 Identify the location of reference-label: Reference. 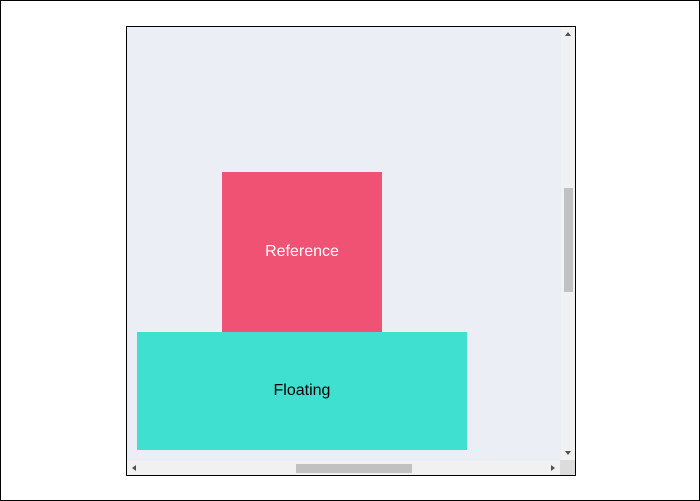
(302, 251).